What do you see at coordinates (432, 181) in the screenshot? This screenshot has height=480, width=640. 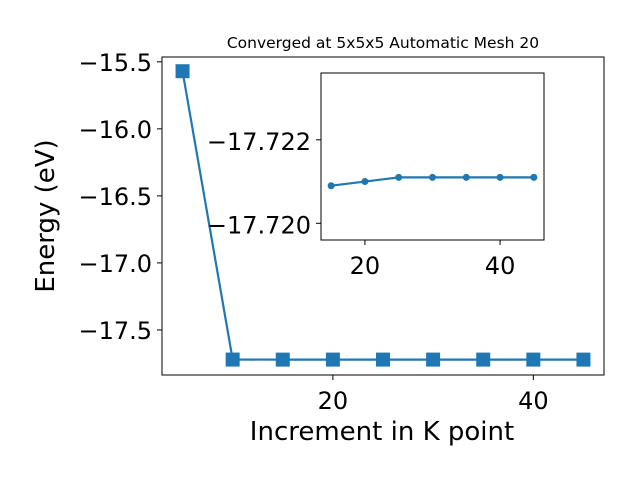 I see `inset-series` at bounding box center [432, 181].